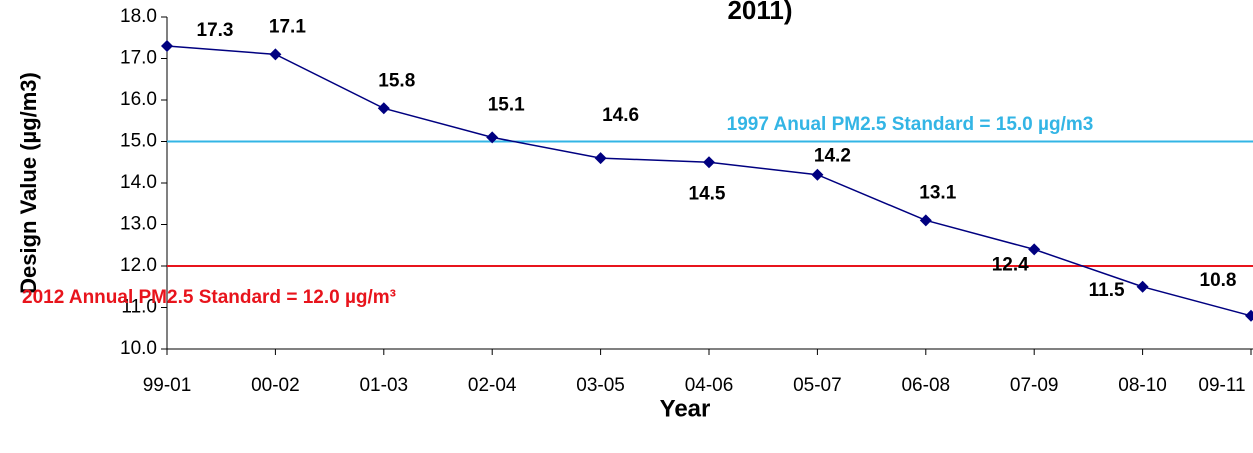  Describe the element at coordinates (139, 307) in the screenshot. I see `y-tick-label: 11.0` at that location.